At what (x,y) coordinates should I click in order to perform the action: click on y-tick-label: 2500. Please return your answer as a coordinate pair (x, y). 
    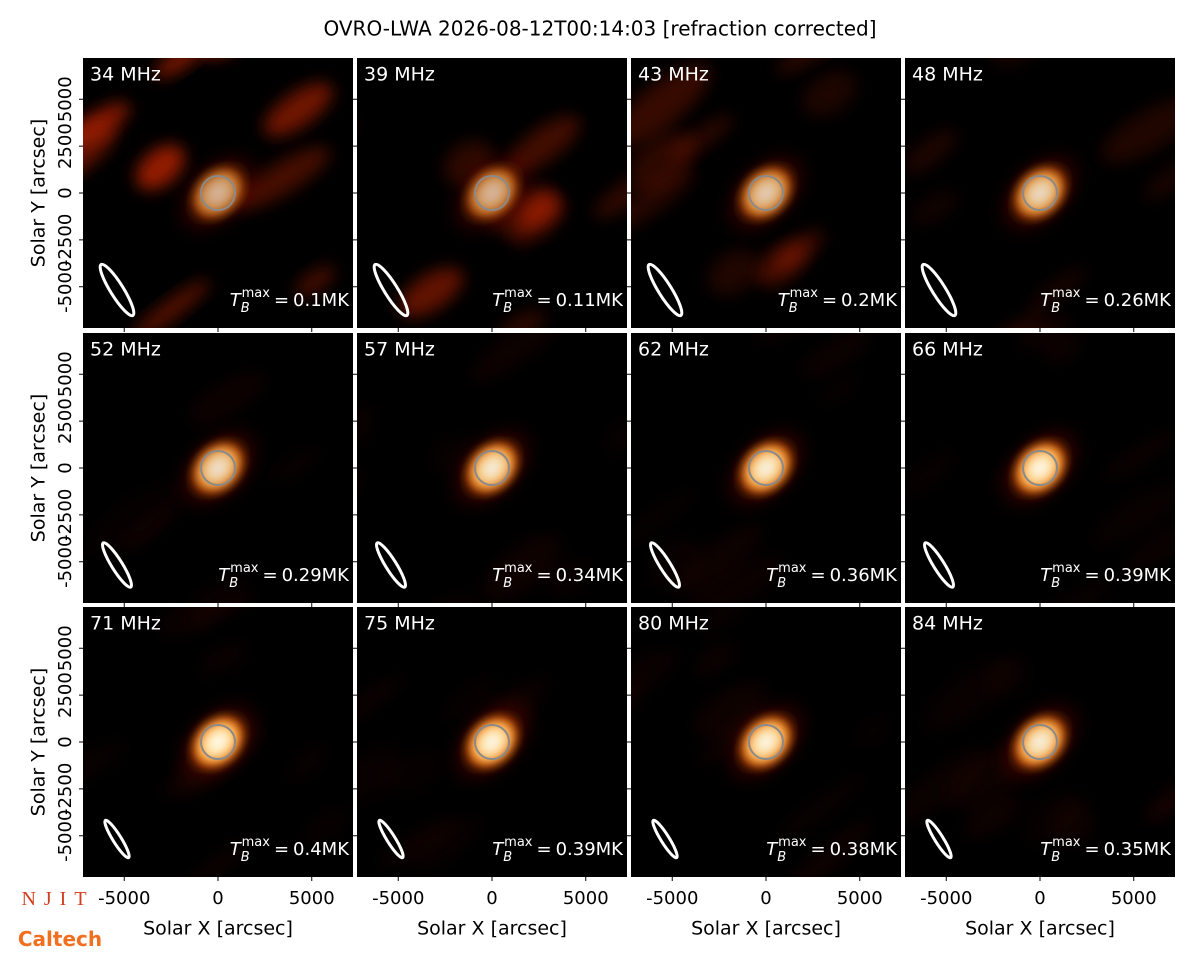
    Looking at the image, I should click on (65, 695).